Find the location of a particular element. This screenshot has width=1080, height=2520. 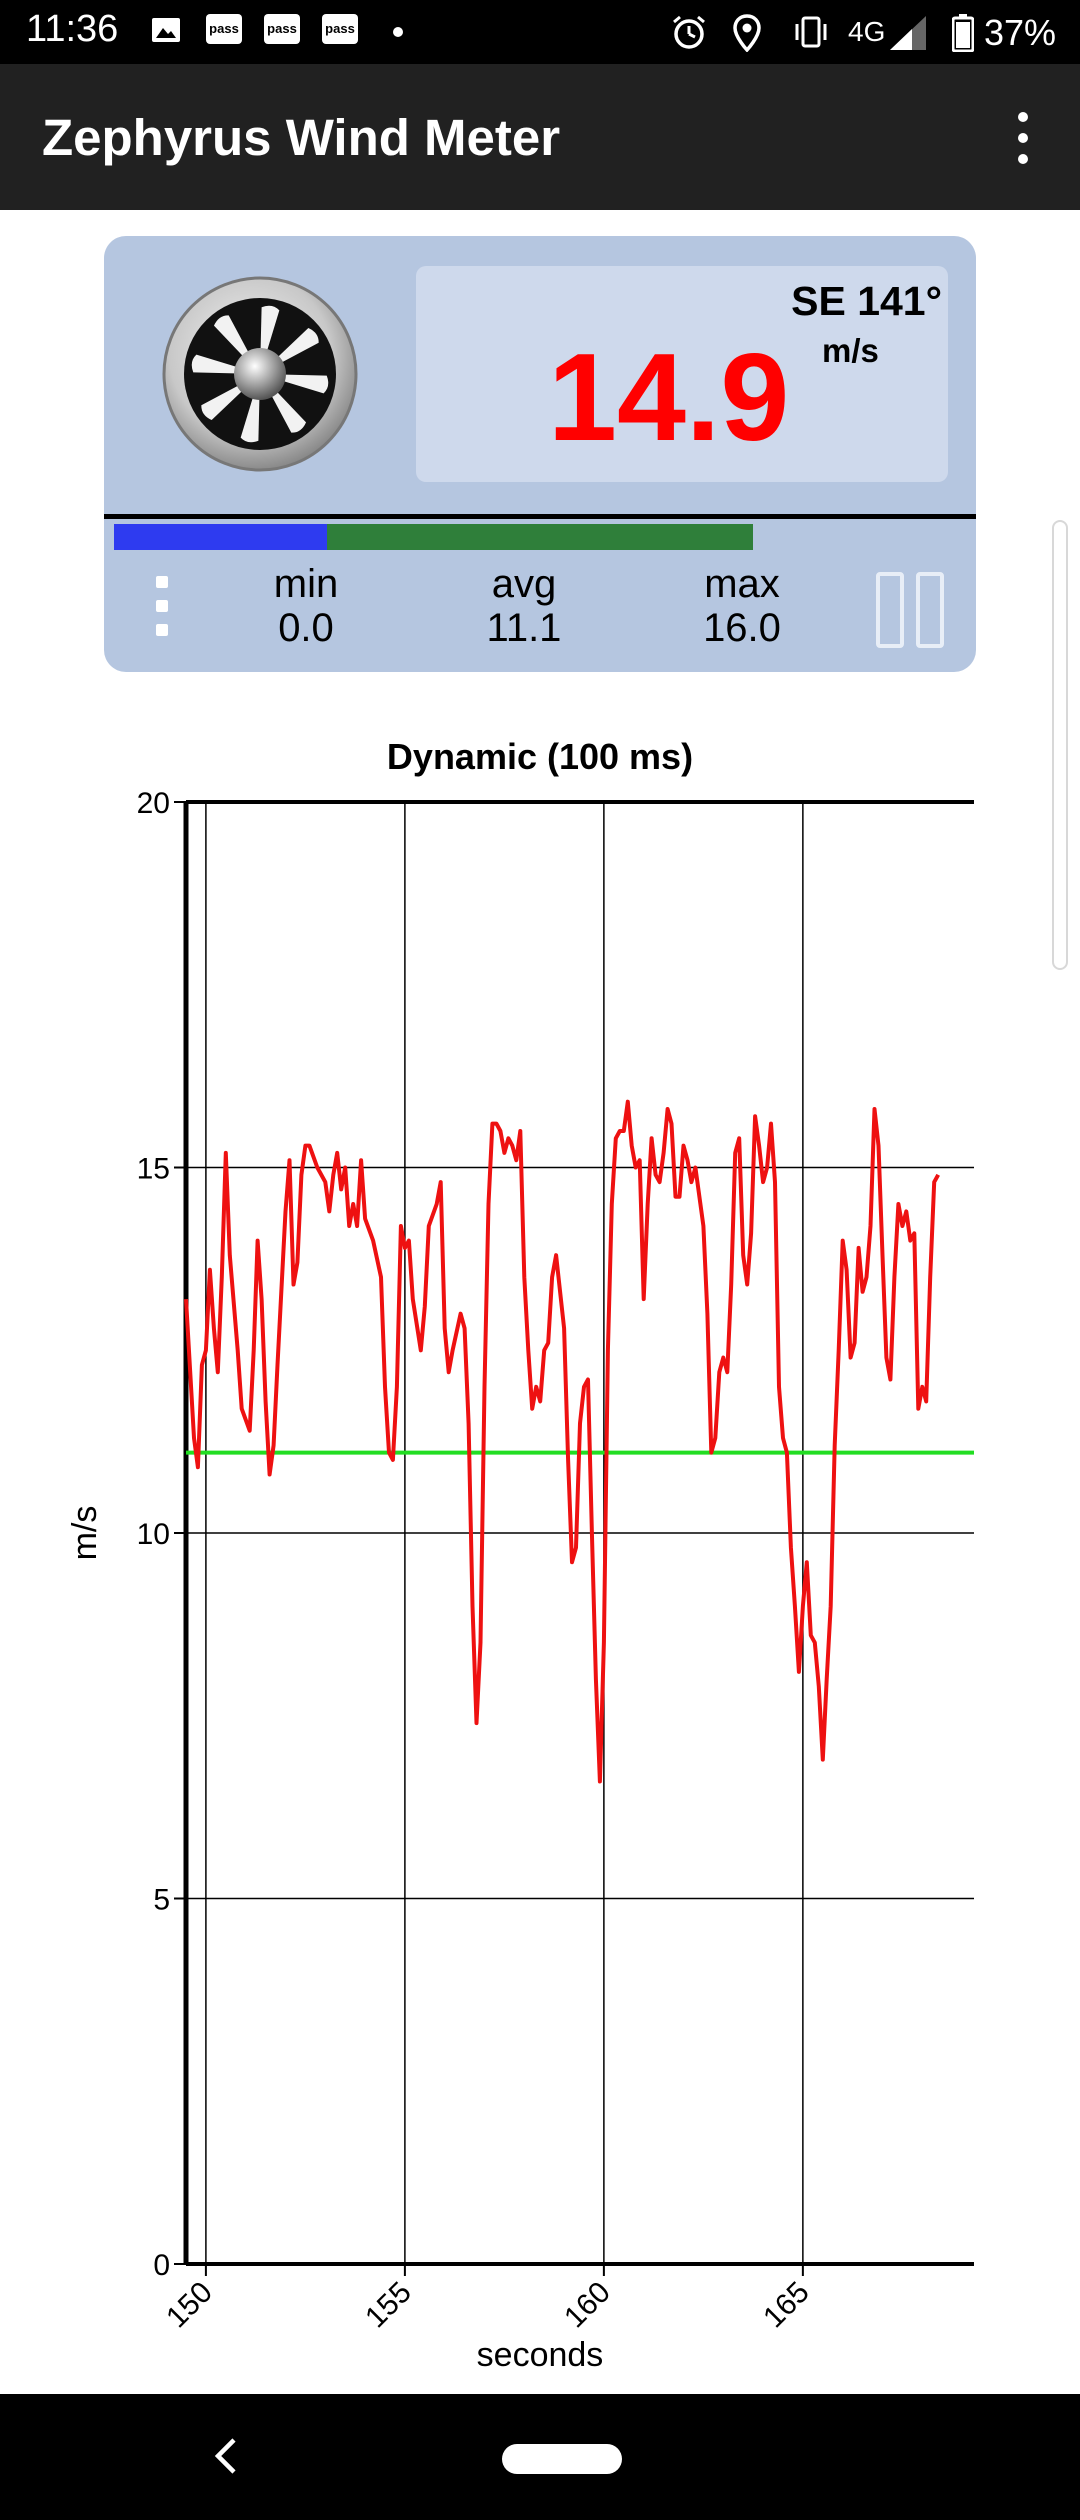

stat-avg-label: avg is located at coordinates (524, 584).